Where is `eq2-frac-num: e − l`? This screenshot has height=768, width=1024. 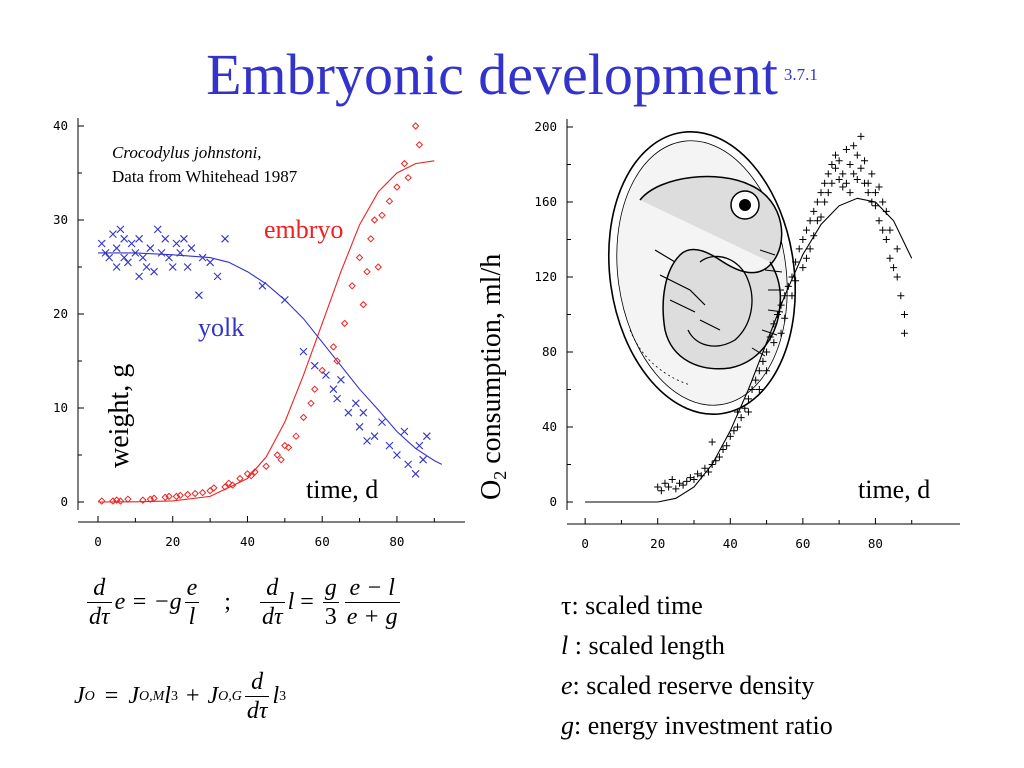 eq2-frac-num: e − l is located at coordinates (372, 588).